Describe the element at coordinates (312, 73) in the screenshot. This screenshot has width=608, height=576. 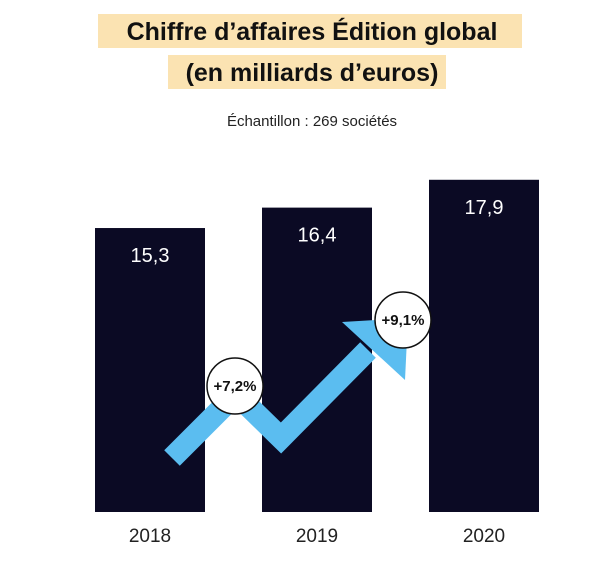
I see `chart-title: (en milliards d’euros)` at that location.